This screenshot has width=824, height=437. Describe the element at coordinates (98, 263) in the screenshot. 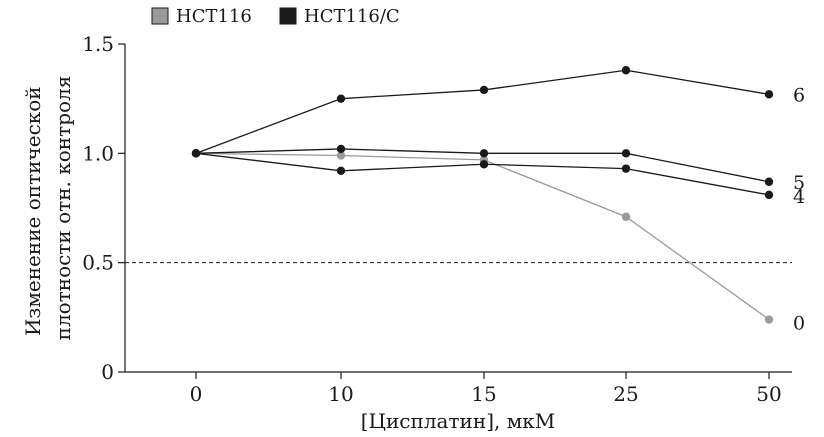

I see `y-tick-label: 0.5` at that location.